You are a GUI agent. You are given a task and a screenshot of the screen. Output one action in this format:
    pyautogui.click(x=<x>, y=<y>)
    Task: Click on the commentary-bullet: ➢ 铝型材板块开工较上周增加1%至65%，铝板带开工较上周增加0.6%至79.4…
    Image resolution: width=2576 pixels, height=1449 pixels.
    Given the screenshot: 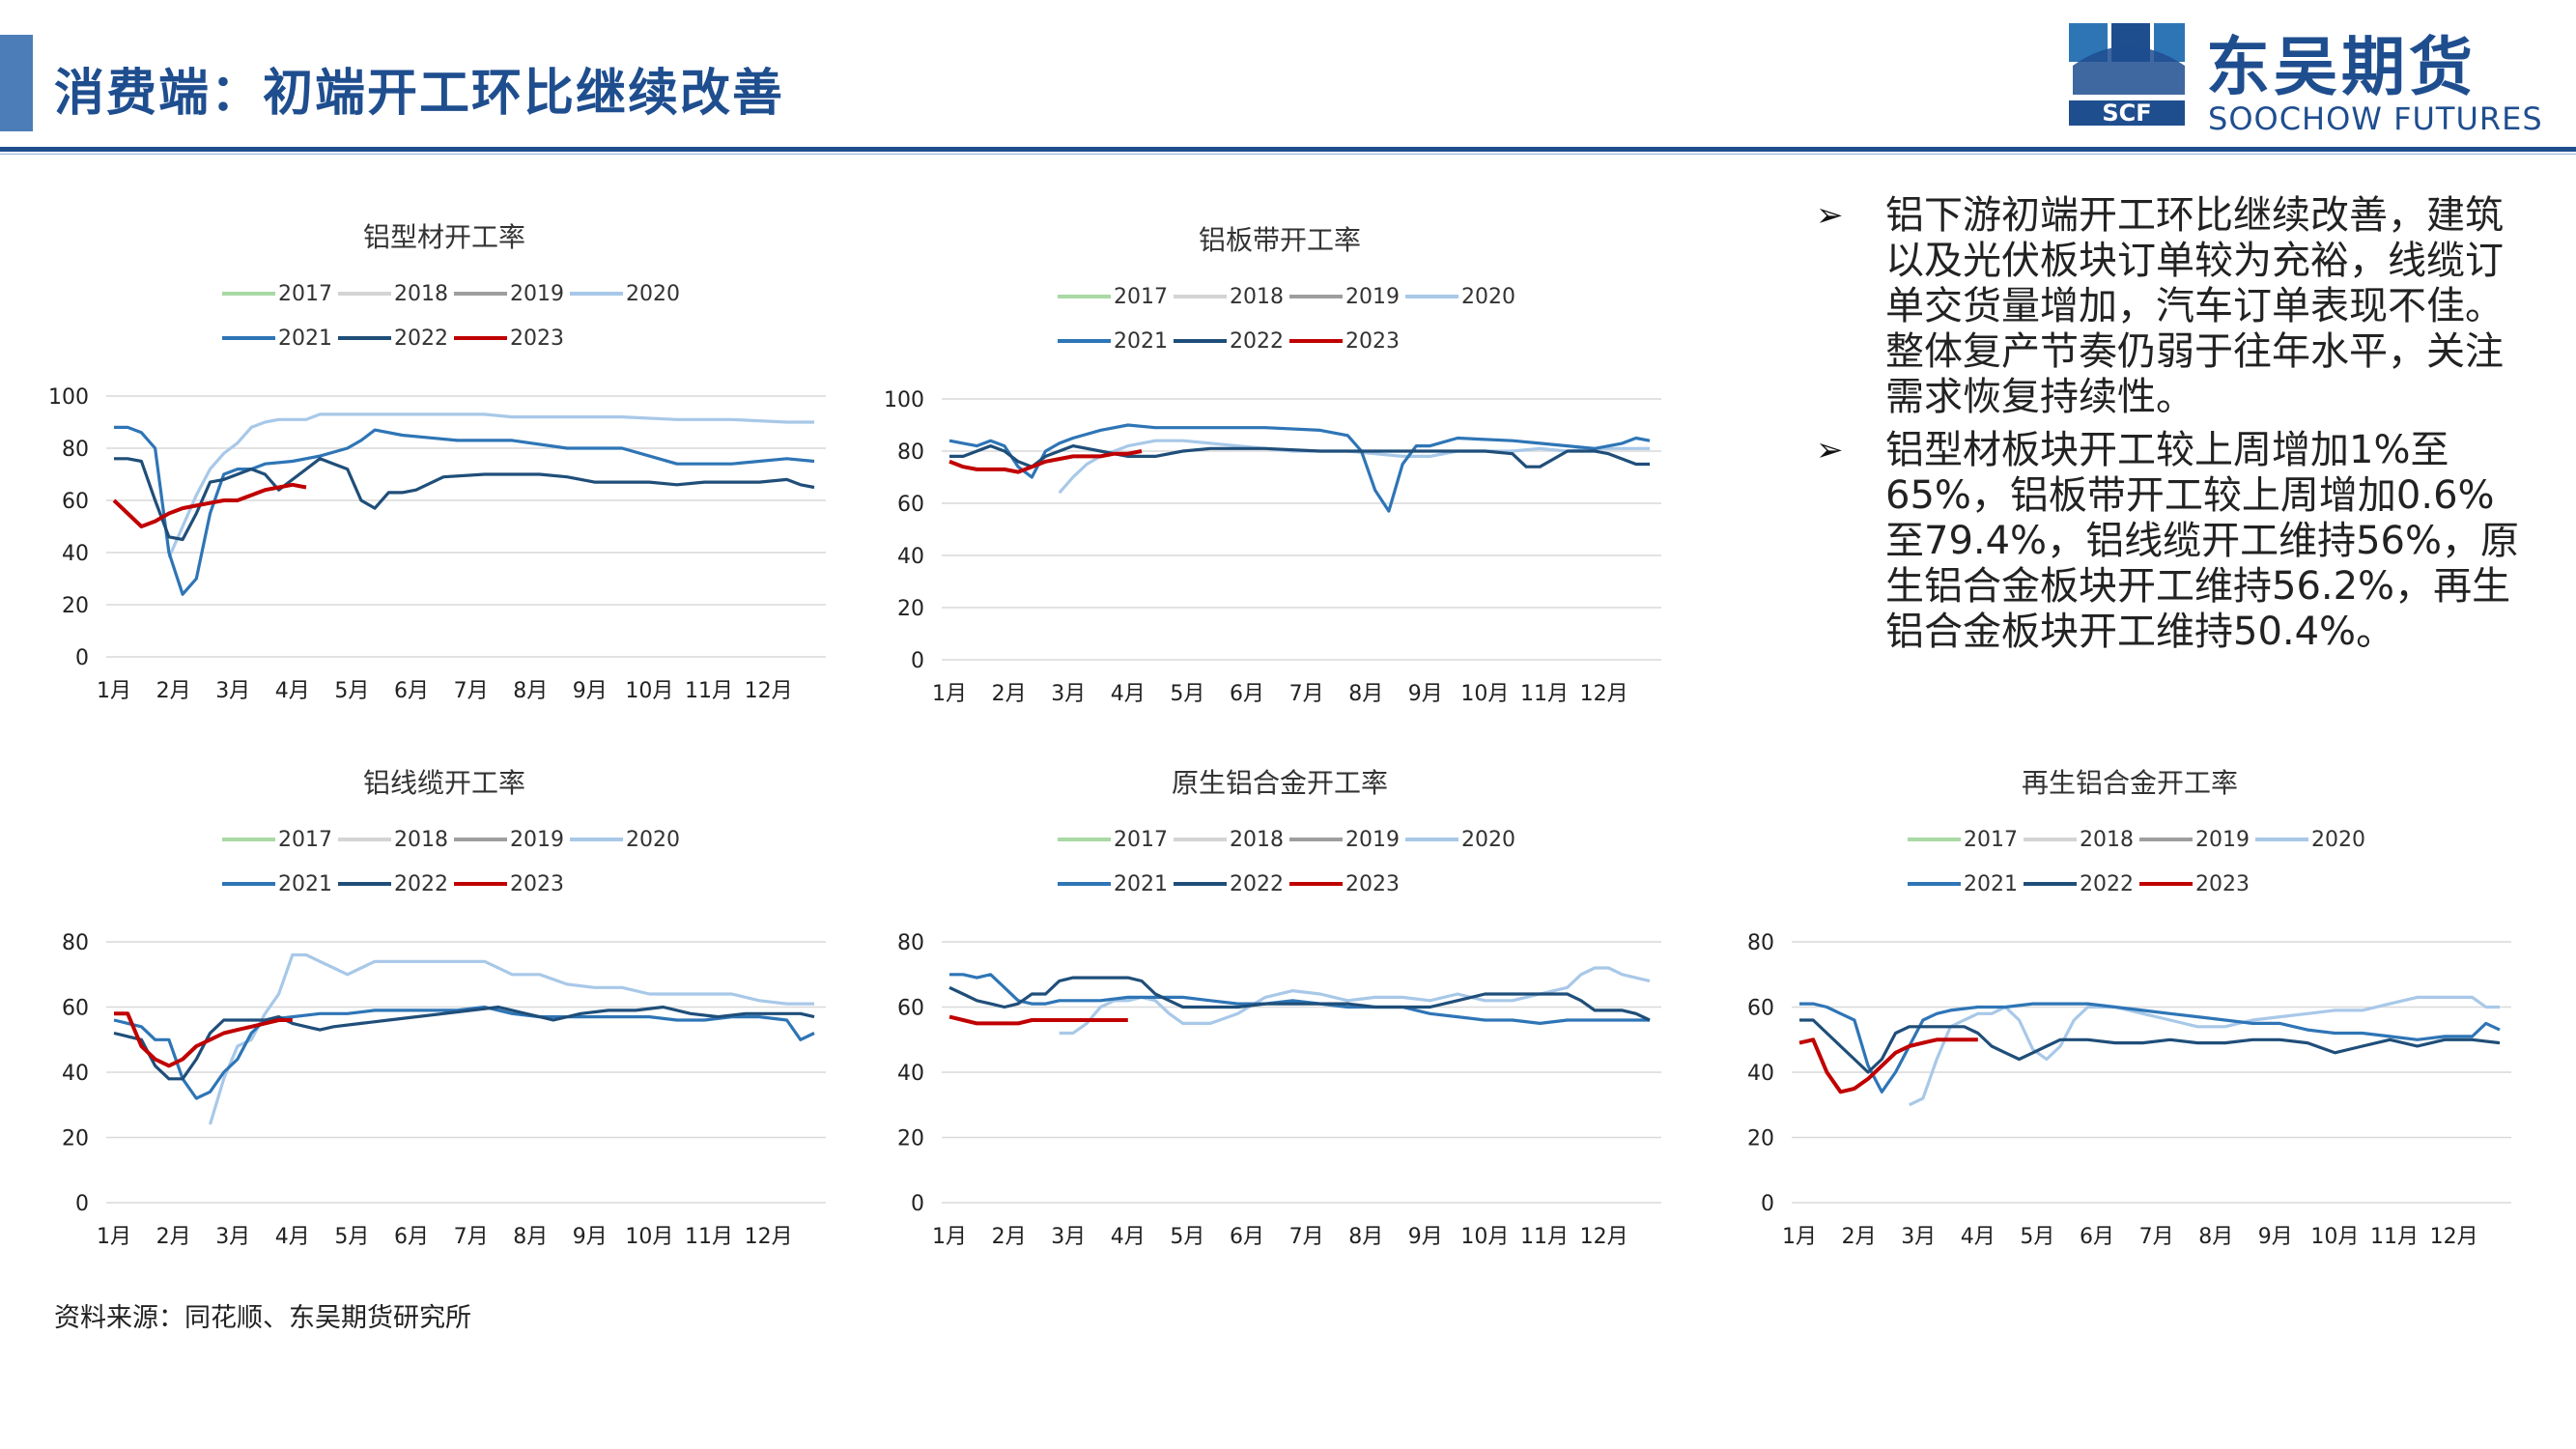 What is the action you would take?
    pyautogui.click(x=2173, y=541)
    